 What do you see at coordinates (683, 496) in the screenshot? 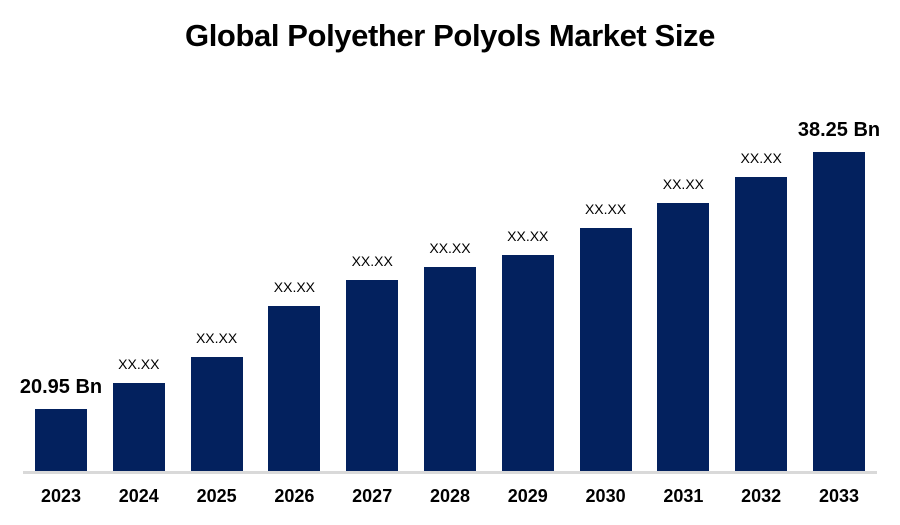
I see `x-tick-2031: 2031` at bounding box center [683, 496].